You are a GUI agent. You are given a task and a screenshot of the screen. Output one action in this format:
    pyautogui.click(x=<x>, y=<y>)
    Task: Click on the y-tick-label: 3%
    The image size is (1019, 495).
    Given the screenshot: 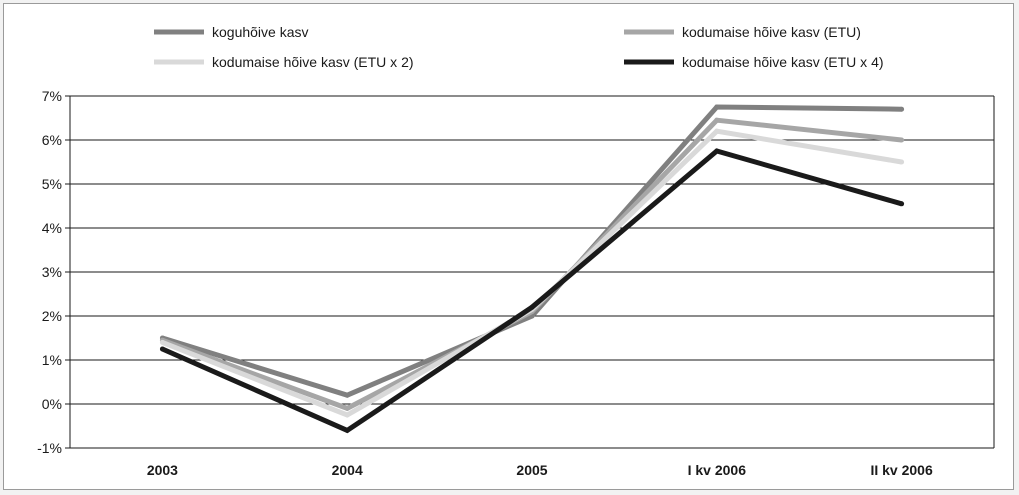 What is the action you would take?
    pyautogui.click(x=52, y=272)
    